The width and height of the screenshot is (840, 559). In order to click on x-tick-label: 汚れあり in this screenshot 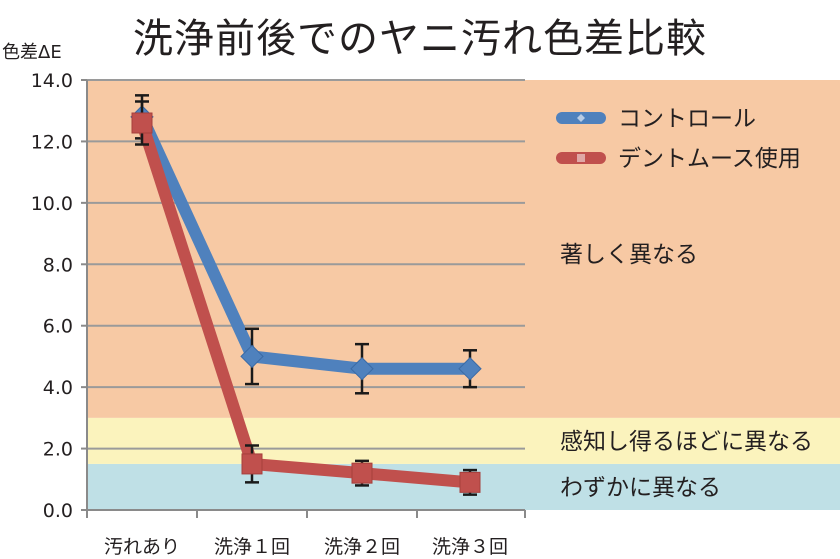, I will do `click(142, 547)`.